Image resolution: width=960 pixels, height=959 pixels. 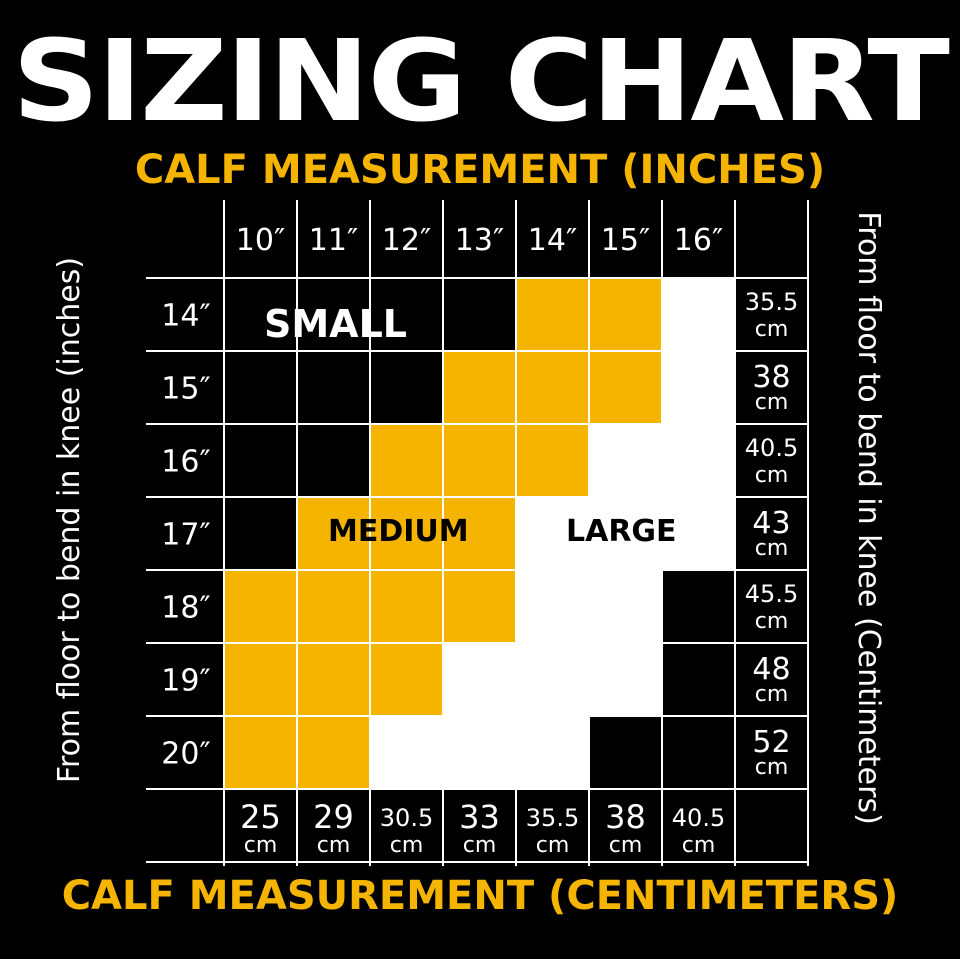 What do you see at coordinates (625, 240) in the screenshot?
I see `x-tick-inches: 15″` at bounding box center [625, 240].